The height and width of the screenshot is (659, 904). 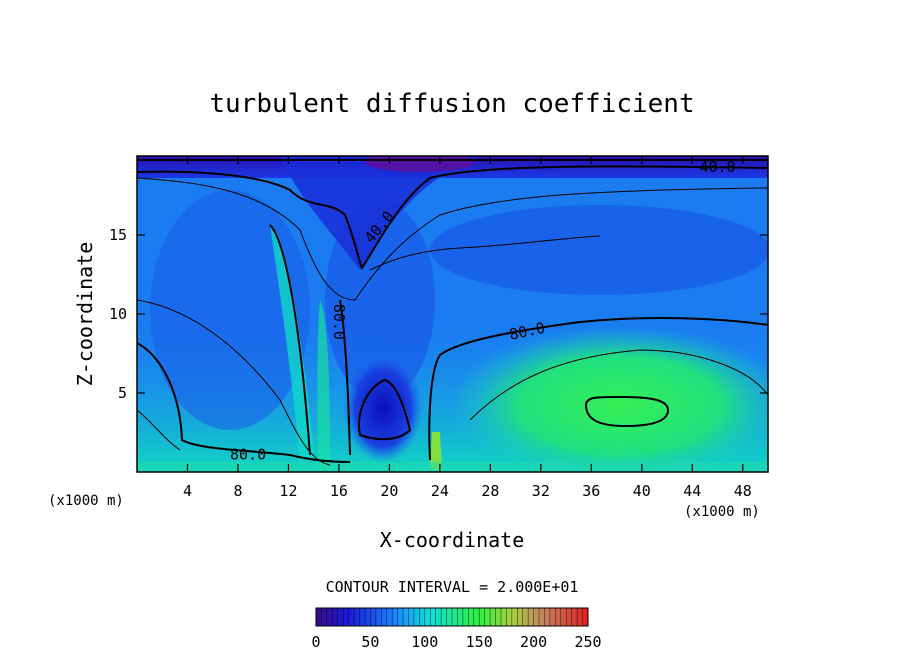 What do you see at coordinates (533, 642) in the screenshot?
I see `colorbar-tick-label: 200` at bounding box center [533, 642].